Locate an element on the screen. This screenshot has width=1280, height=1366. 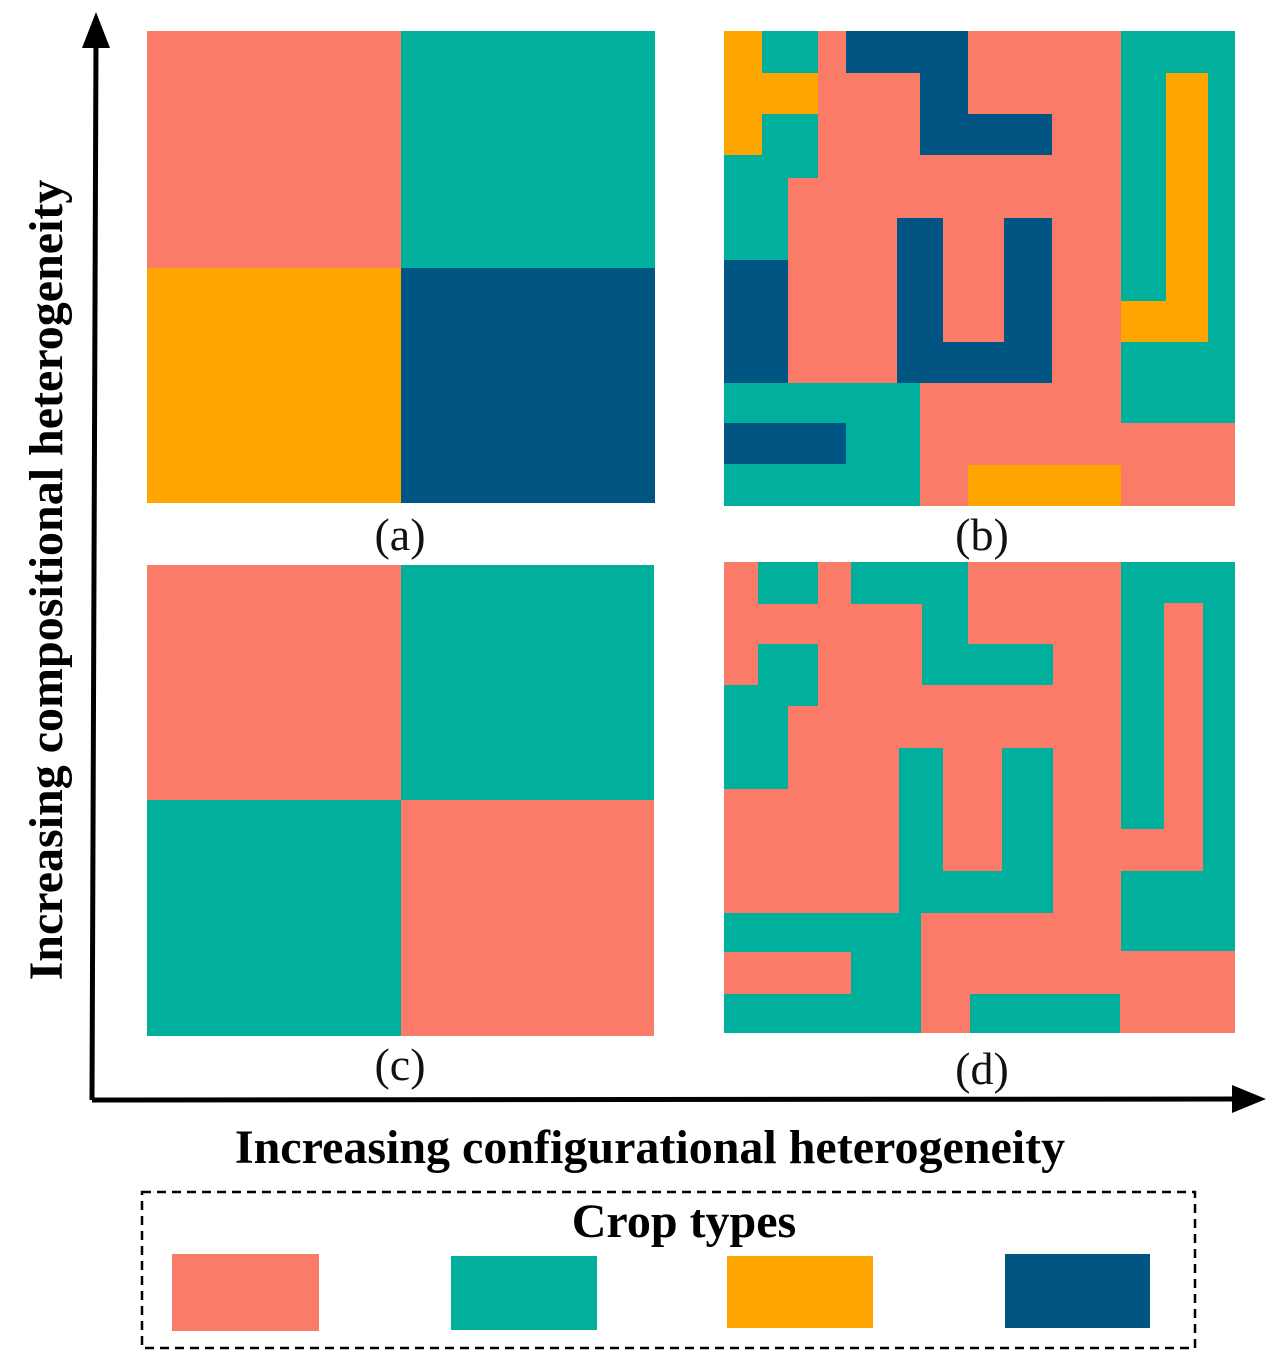
x-axis is located at coordinates (678, 1099).